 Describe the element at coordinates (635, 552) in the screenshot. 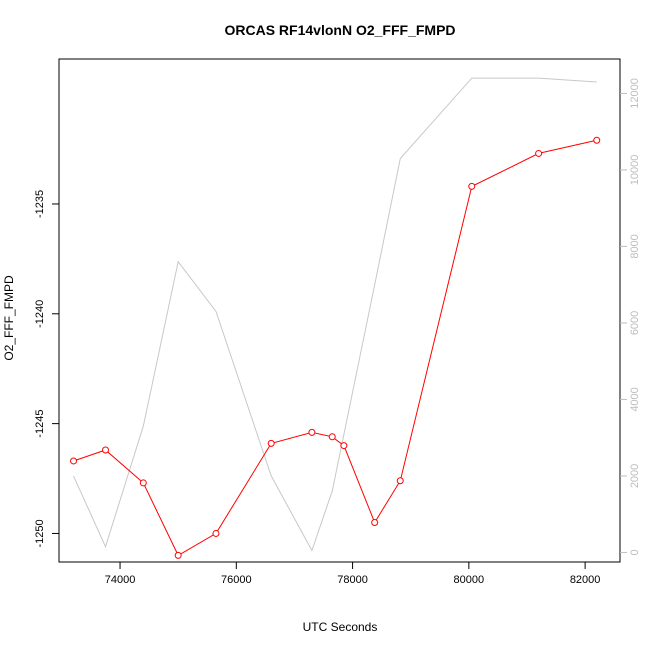

I see `y2-tick-label: 0` at that location.